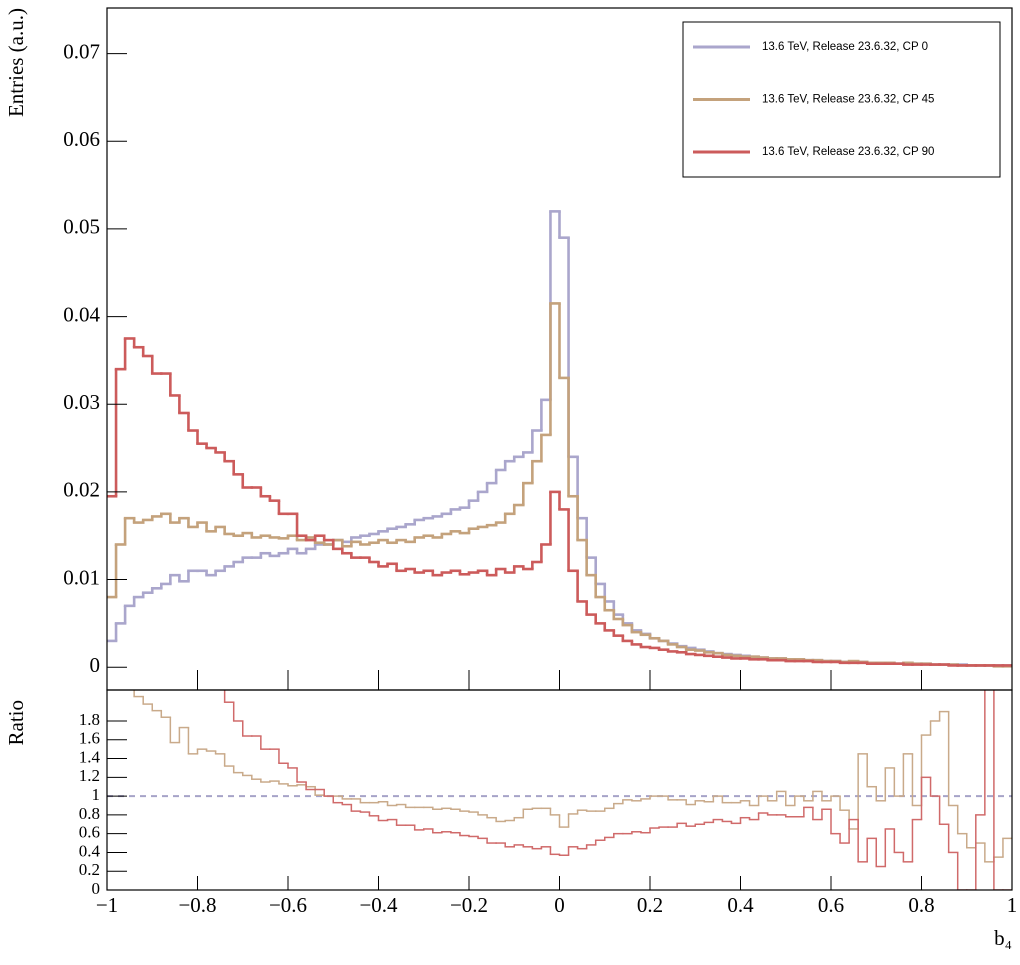 Image resolution: width=1020 pixels, height=965 pixels. I want to click on legend-label: 13.6 TeV, Release 23.6.32, CP 45, so click(848, 100).